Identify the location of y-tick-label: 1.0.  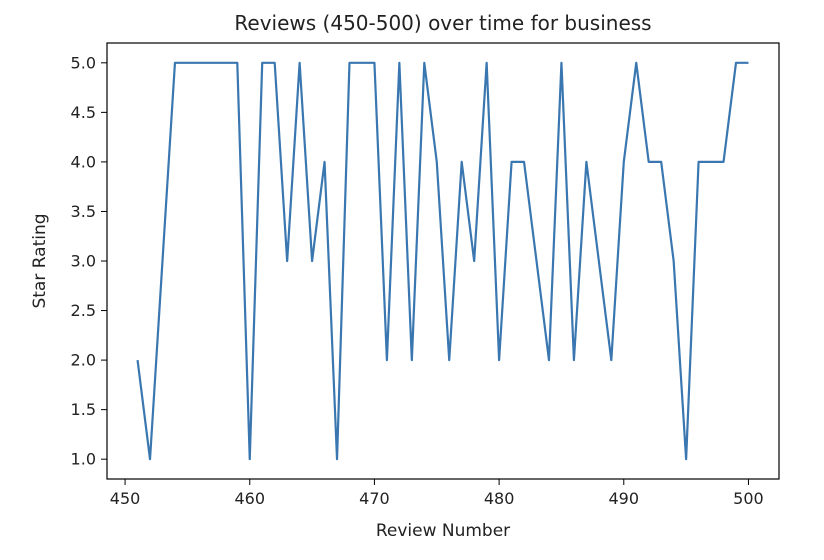
(83, 459).